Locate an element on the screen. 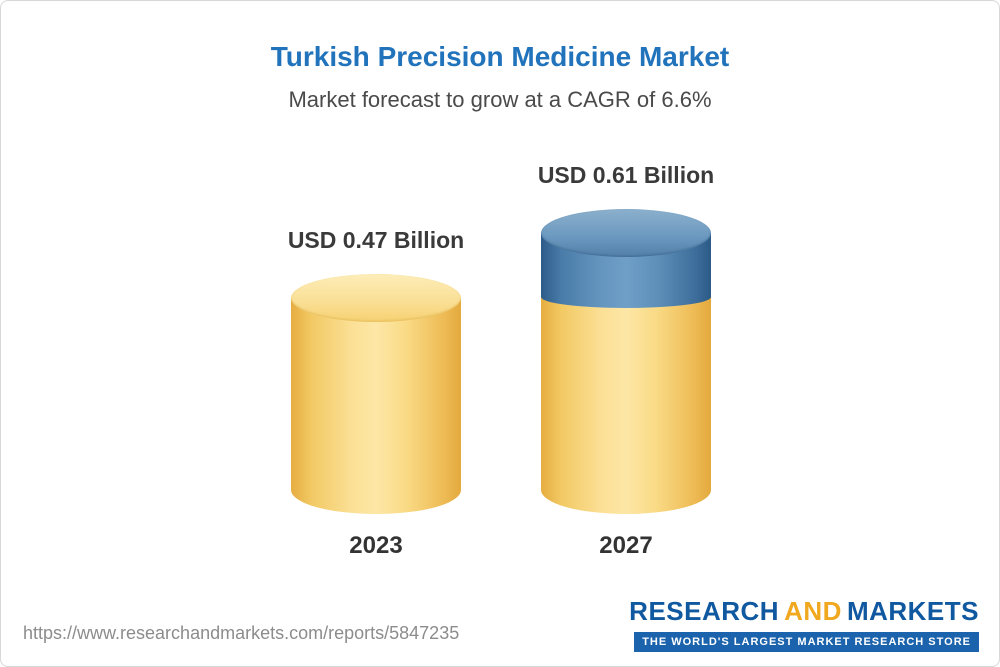 The image size is (1000, 667). brand-word-research: RESEARCH is located at coordinates (704, 611).